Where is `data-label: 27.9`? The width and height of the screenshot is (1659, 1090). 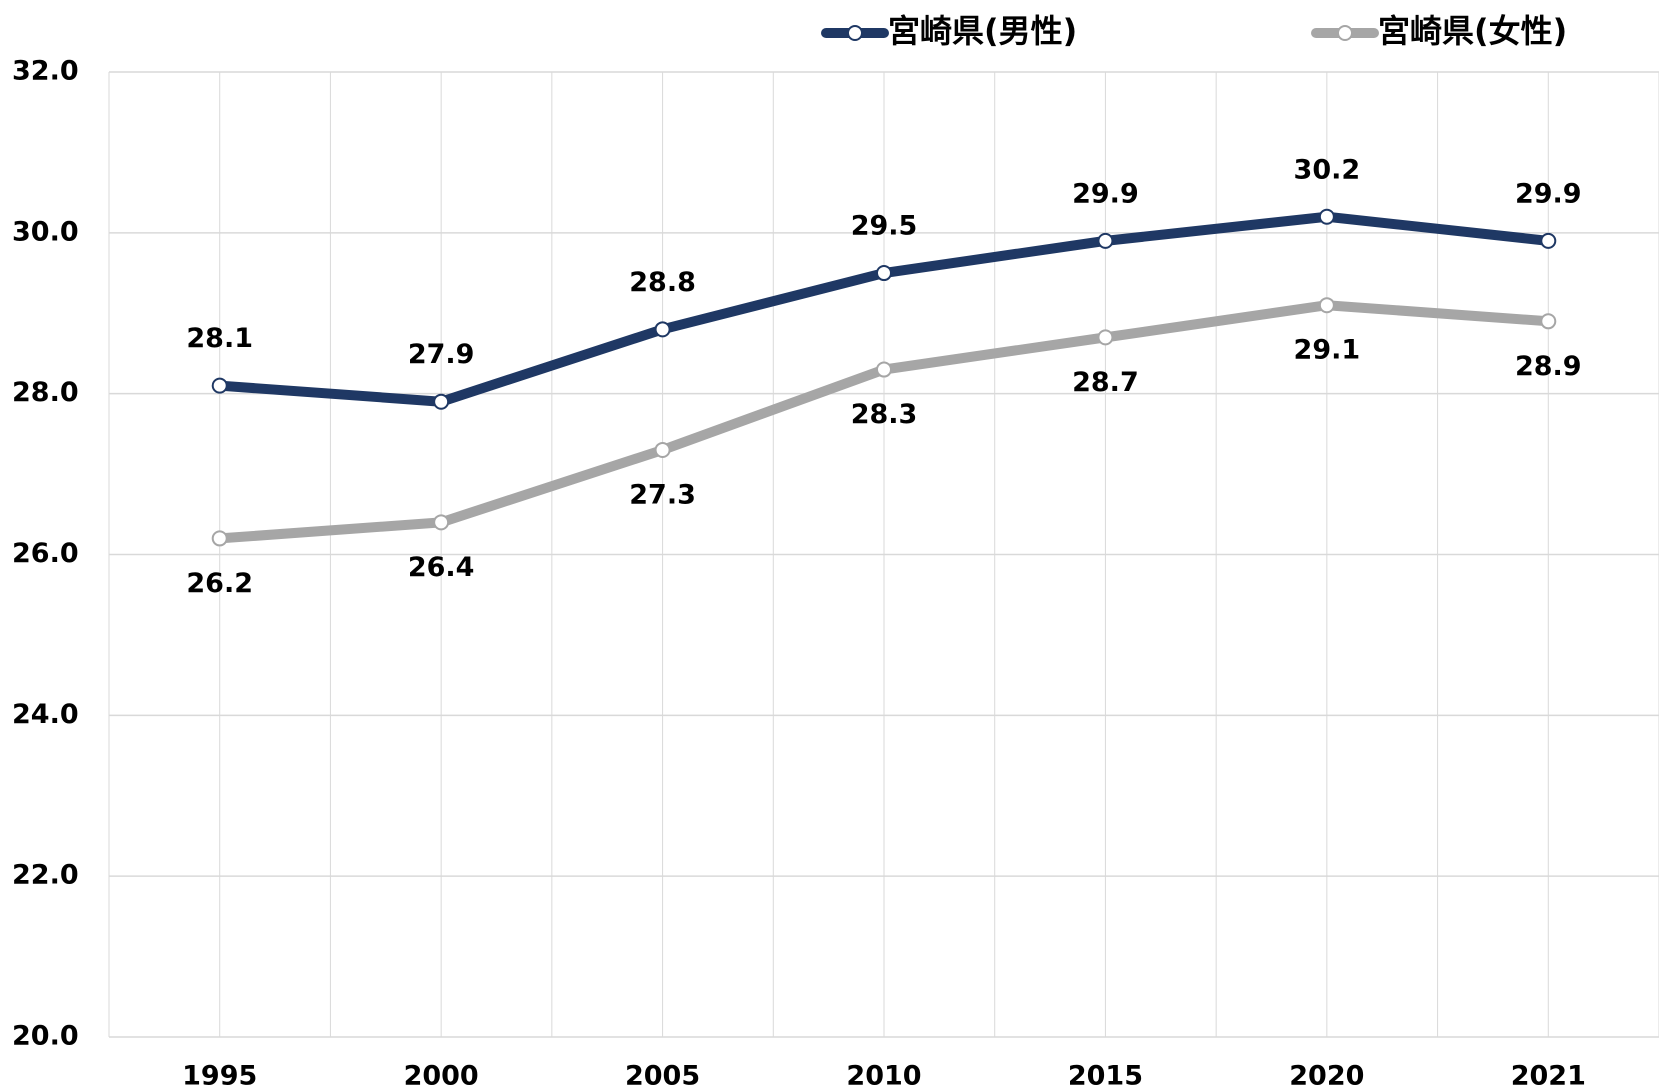
data-label: 27.9 is located at coordinates (441, 354).